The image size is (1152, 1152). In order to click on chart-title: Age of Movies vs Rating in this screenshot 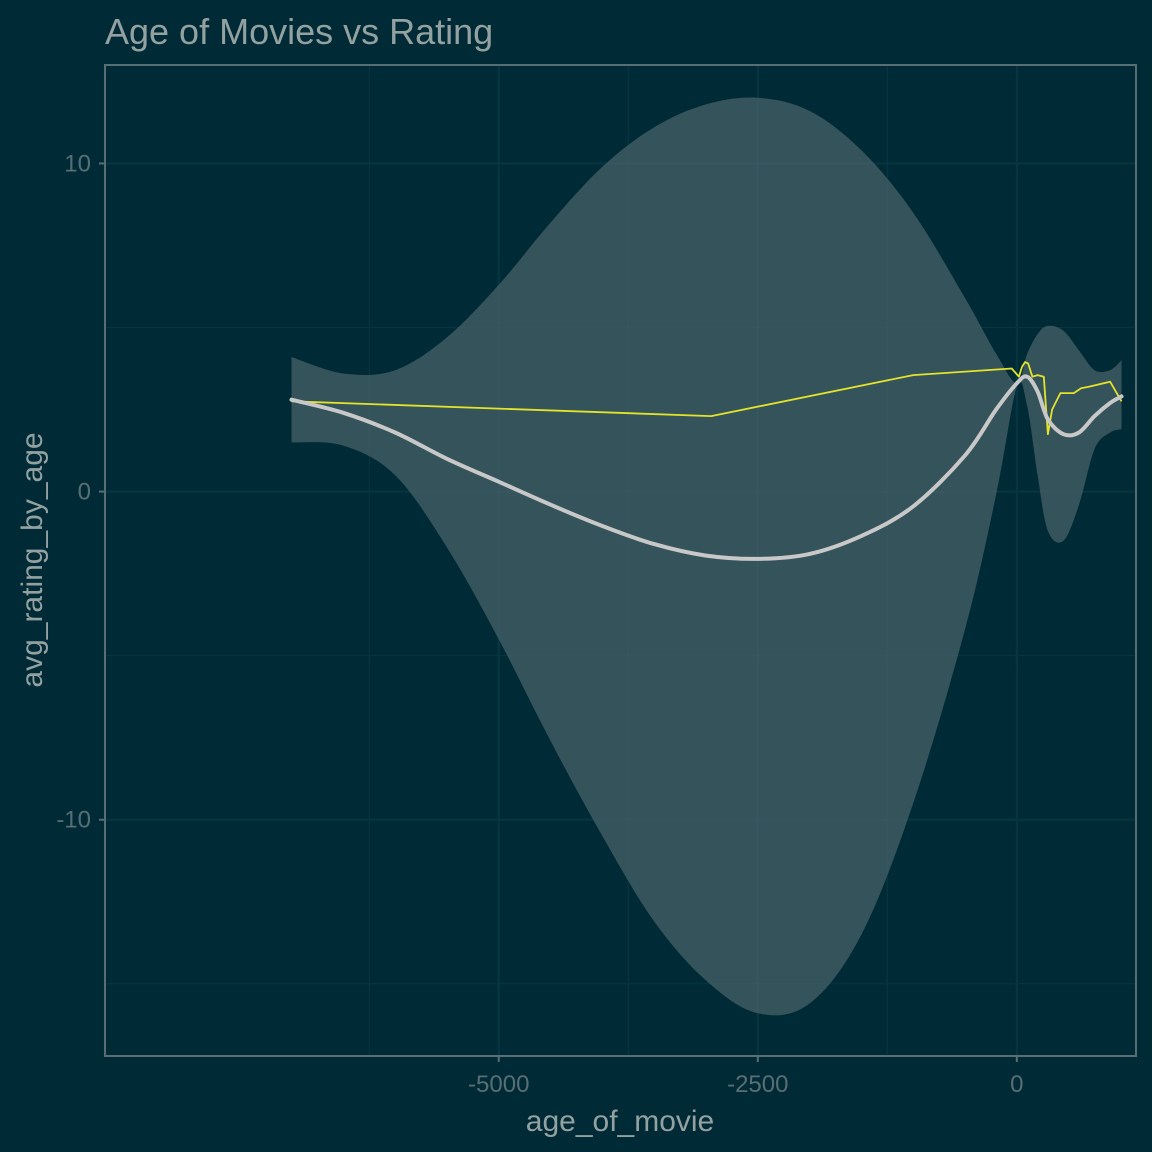, I will do `click(299, 31)`.